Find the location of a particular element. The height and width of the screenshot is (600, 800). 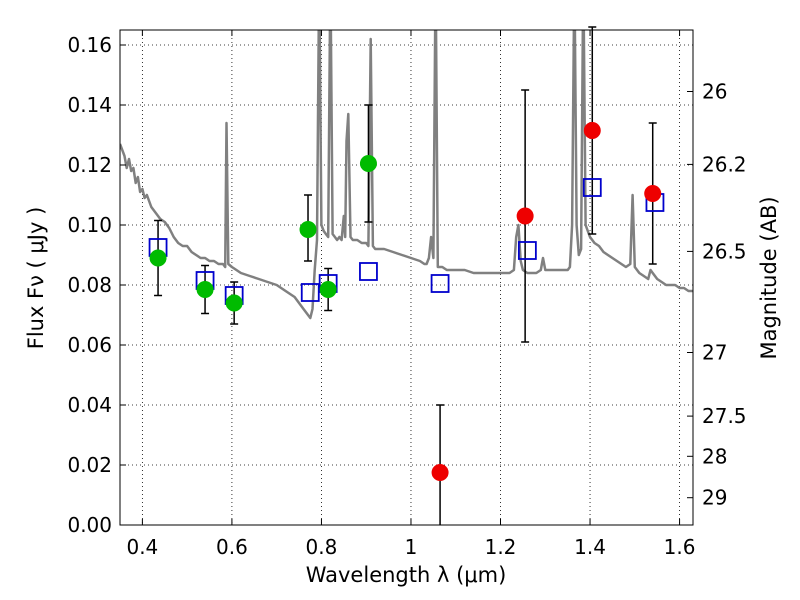

x-tick-label: 0.8 is located at coordinates (322, 547).